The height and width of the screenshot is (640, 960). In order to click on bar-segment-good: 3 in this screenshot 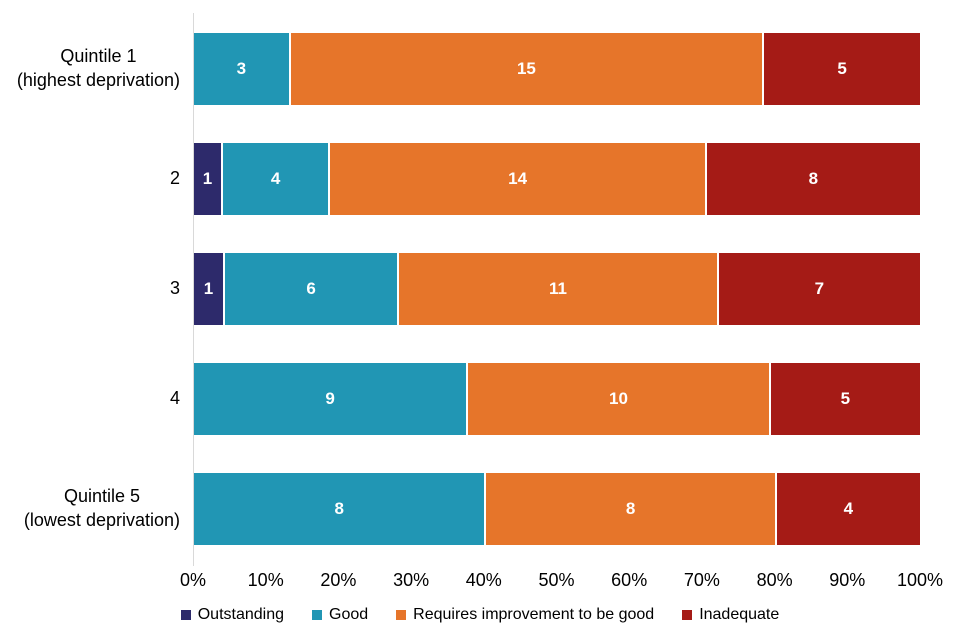, I will do `click(241, 69)`.